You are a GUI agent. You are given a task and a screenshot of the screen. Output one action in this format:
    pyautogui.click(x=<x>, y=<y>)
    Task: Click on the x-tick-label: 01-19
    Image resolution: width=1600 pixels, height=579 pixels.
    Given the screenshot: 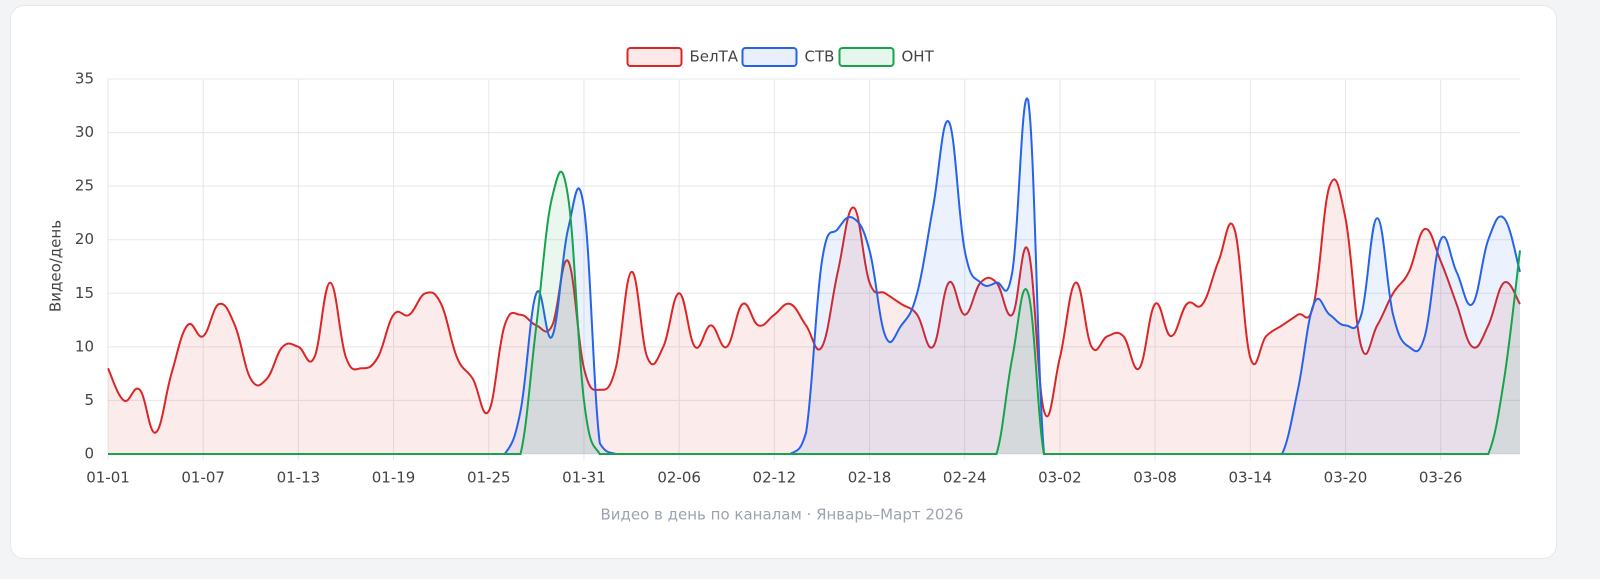 What is the action you would take?
    pyautogui.click(x=394, y=478)
    